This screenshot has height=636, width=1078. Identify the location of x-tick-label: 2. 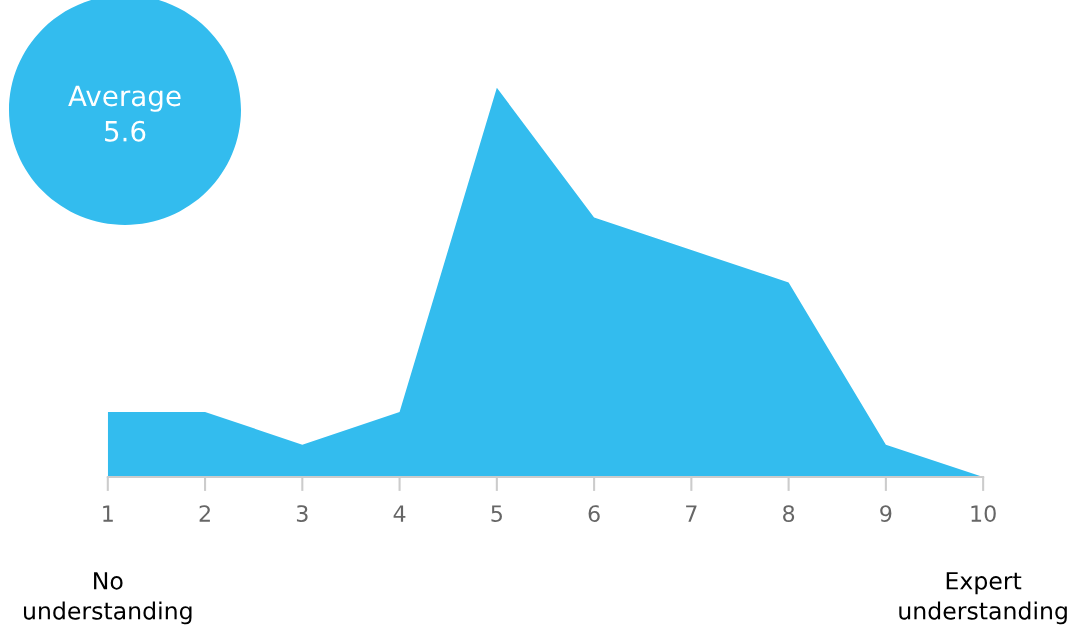
(204, 513).